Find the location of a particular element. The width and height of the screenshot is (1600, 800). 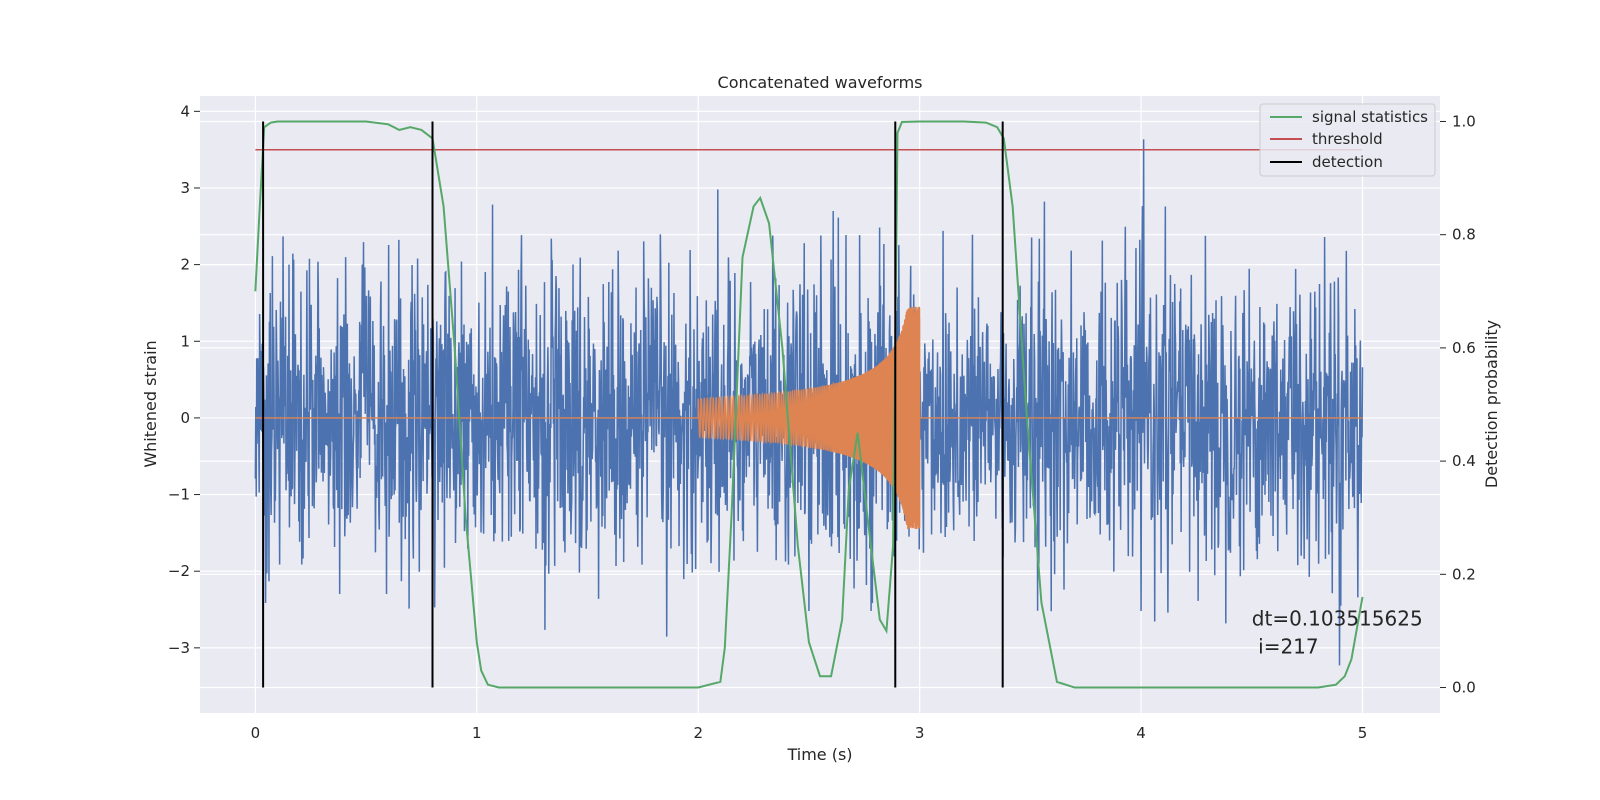

x-tick-label: 0 is located at coordinates (256, 733).